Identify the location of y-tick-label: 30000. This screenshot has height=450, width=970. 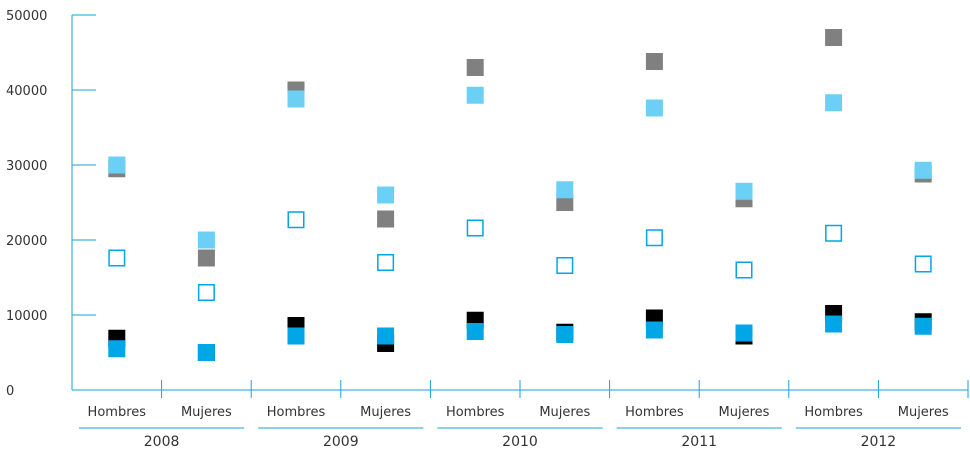
(26, 166).